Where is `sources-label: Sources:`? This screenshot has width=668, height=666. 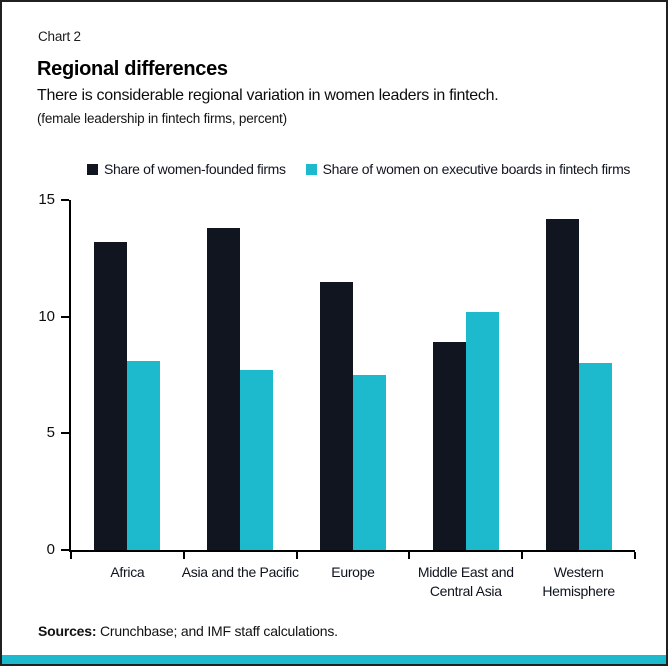
sources-label: Sources: is located at coordinates (67, 631).